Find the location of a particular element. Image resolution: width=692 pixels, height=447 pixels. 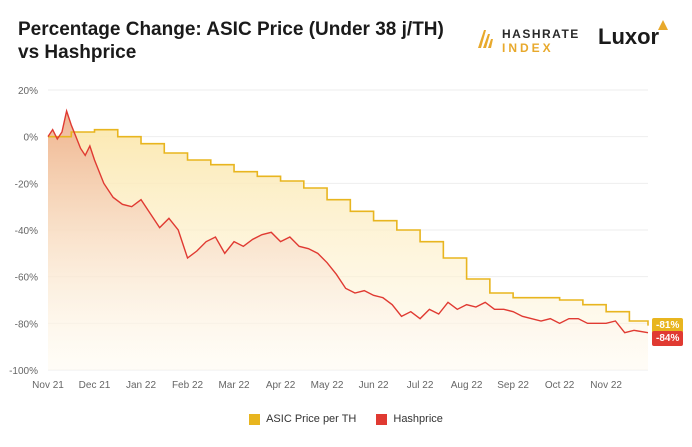

y-tick-label-6: -100% is located at coordinates (23, 371).